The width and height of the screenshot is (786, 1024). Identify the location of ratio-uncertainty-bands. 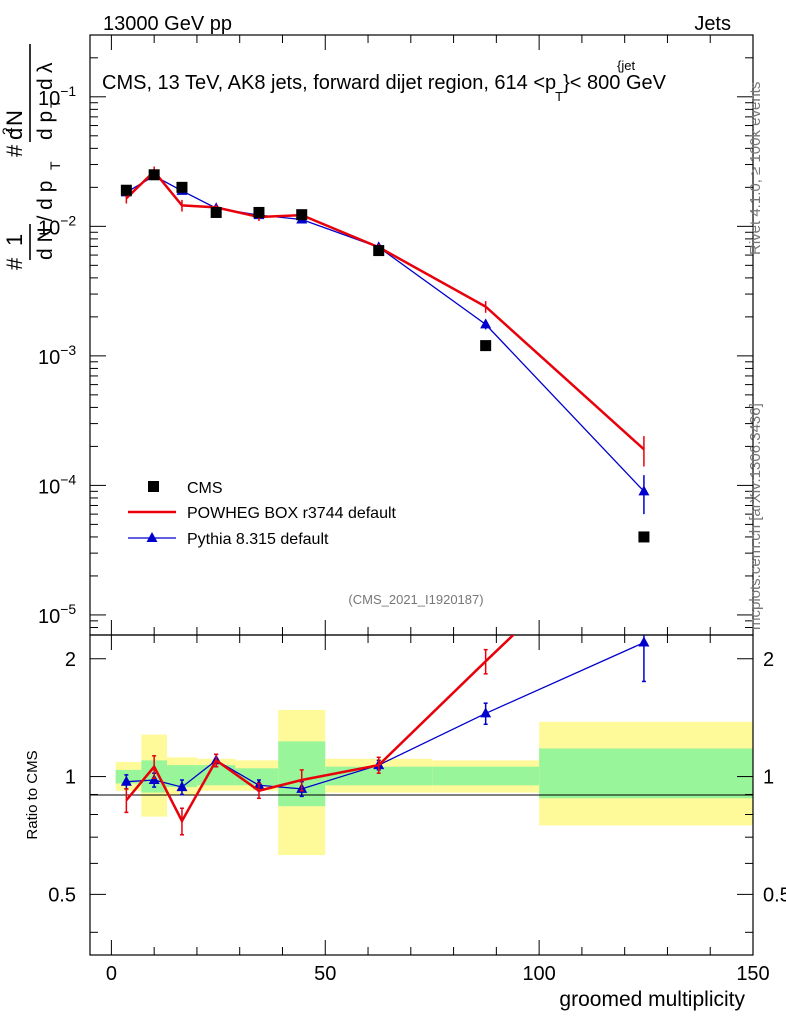
(434, 782).